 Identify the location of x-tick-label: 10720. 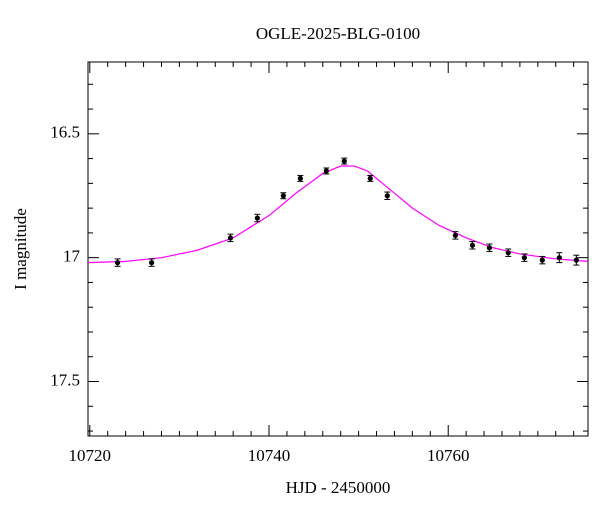
(90, 455).